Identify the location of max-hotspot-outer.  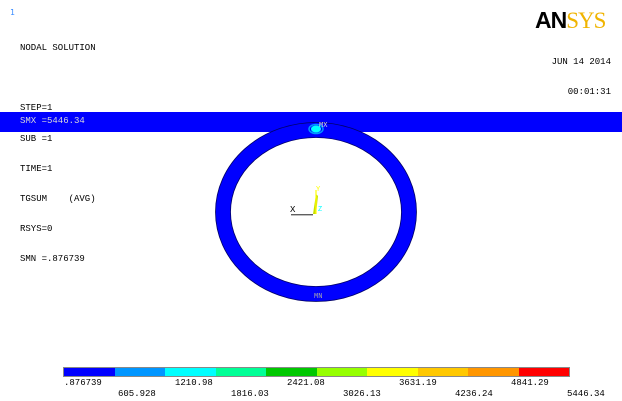
(316, 129).